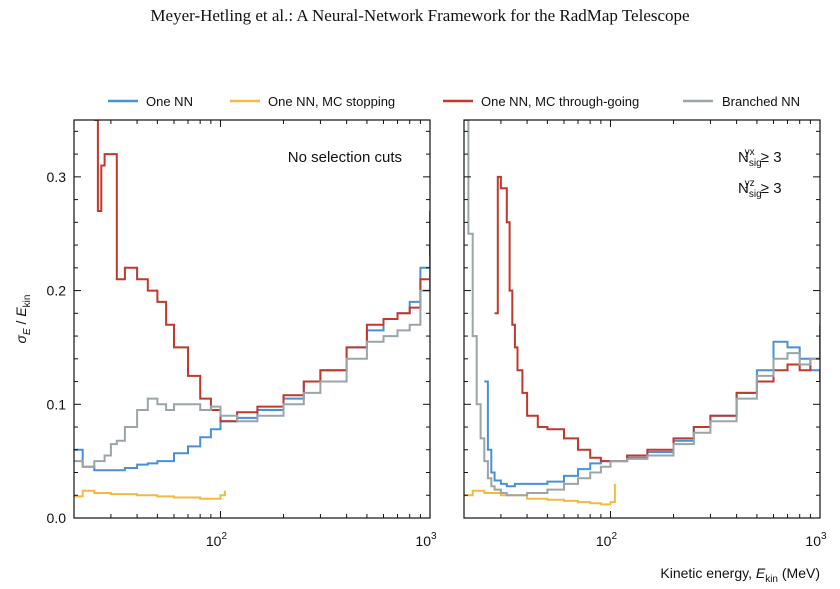 The height and width of the screenshot is (589, 840). I want to click on left-y-tick-label: 0.1, so click(57, 404).